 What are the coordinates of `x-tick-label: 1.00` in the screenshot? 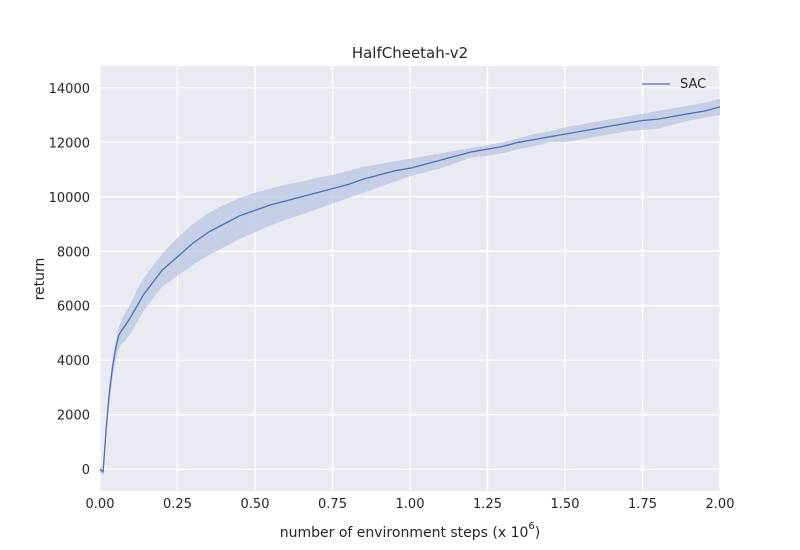 It's located at (410, 504).